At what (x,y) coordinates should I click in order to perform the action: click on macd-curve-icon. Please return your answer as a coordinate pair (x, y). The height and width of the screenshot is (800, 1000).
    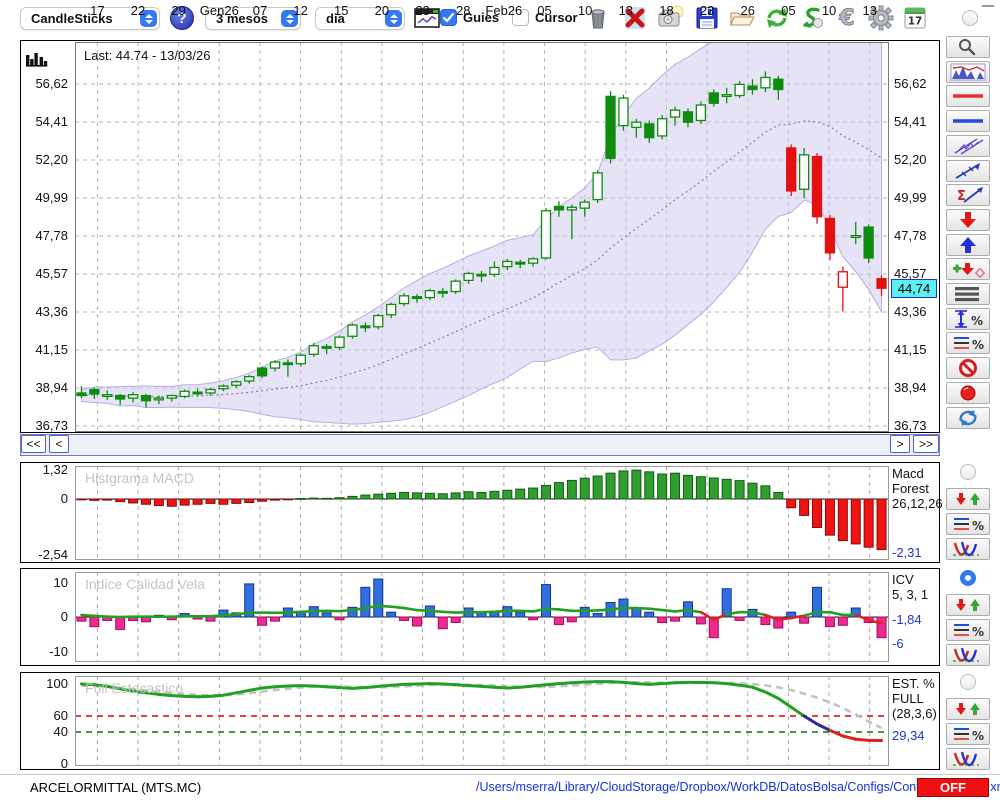
    Looking at the image, I should click on (966, 549).